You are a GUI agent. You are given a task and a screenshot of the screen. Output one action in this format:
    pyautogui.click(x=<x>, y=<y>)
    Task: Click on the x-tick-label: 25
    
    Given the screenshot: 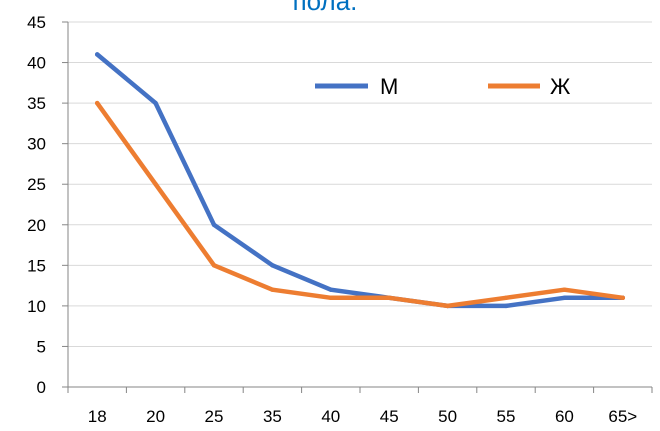 What is the action you would take?
    pyautogui.click(x=214, y=416)
    